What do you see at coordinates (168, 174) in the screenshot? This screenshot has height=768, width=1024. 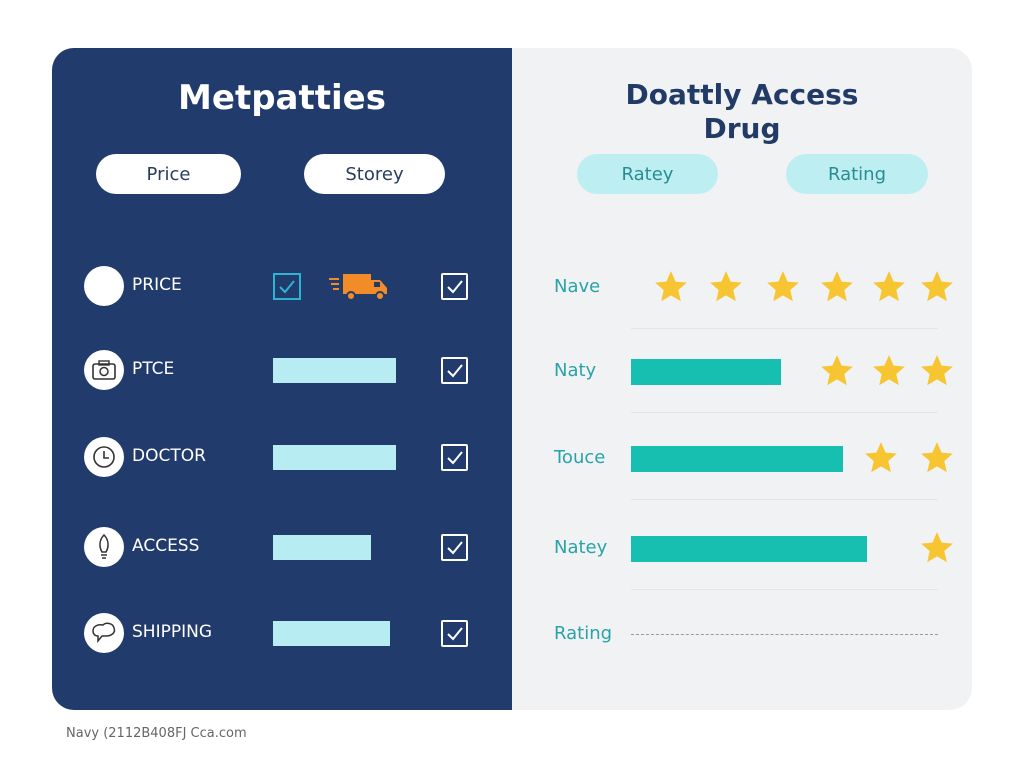 I see `price-button: Price` at bounding box center [168, 174].